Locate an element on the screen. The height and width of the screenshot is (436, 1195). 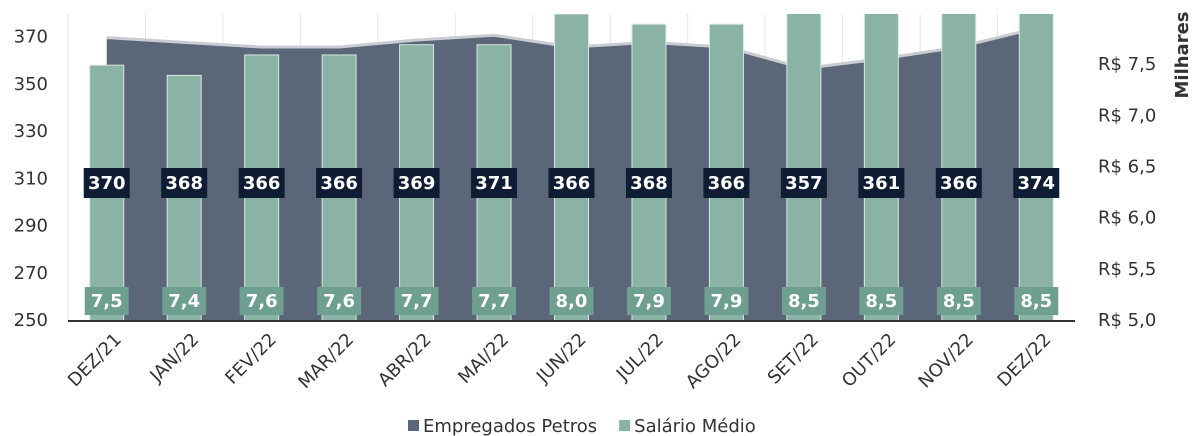
x-tick-label: JAN/22 is located at coordinates (174, 358).